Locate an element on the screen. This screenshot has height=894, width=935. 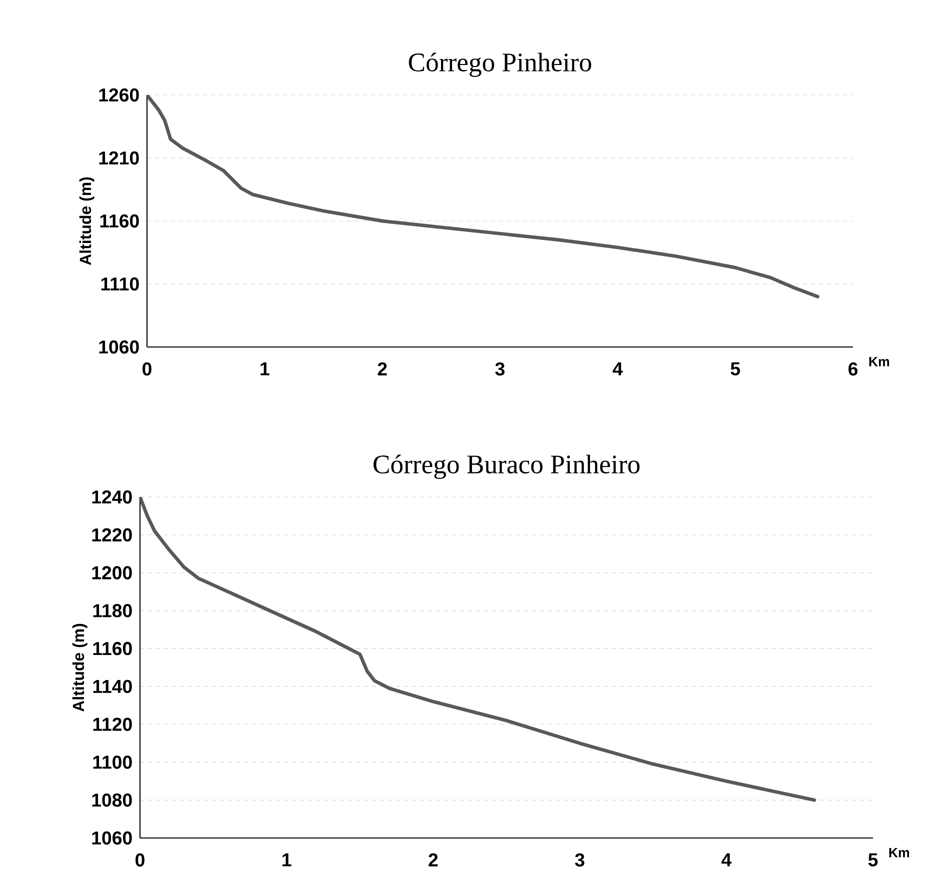
y-tick-label: 1110 is located at coordinates (120, 284).